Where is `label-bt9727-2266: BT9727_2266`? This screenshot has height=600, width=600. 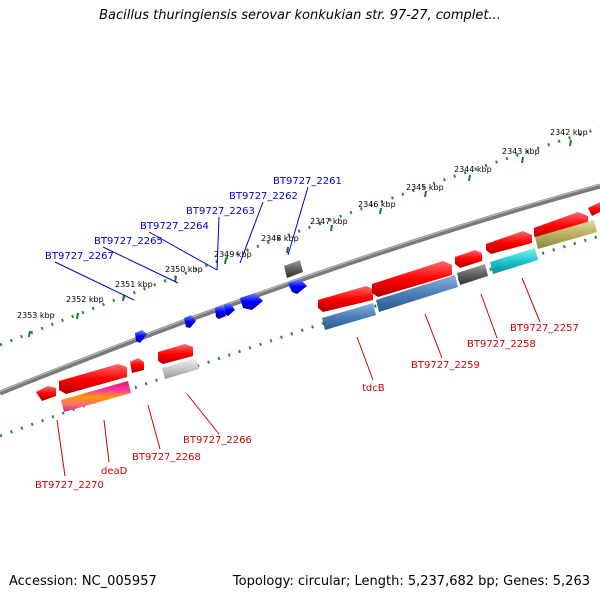 label-bt9727-2266: BT9727_2266 is located at coordinates (217, 440).